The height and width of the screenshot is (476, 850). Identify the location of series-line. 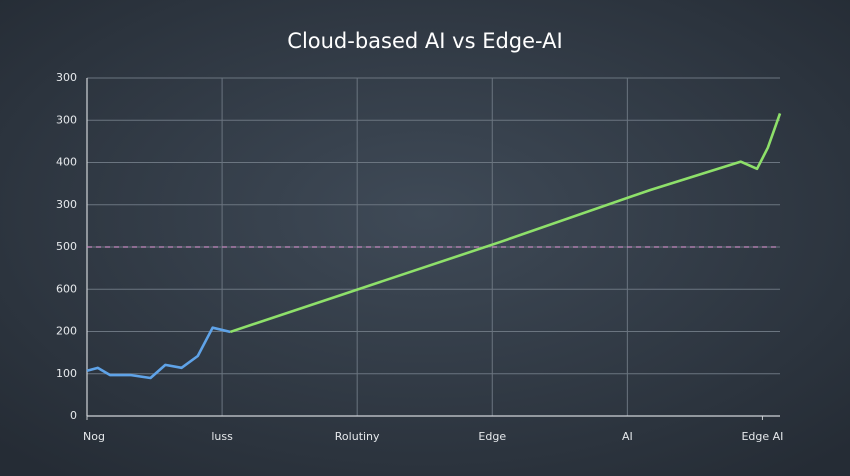
(158, 353).